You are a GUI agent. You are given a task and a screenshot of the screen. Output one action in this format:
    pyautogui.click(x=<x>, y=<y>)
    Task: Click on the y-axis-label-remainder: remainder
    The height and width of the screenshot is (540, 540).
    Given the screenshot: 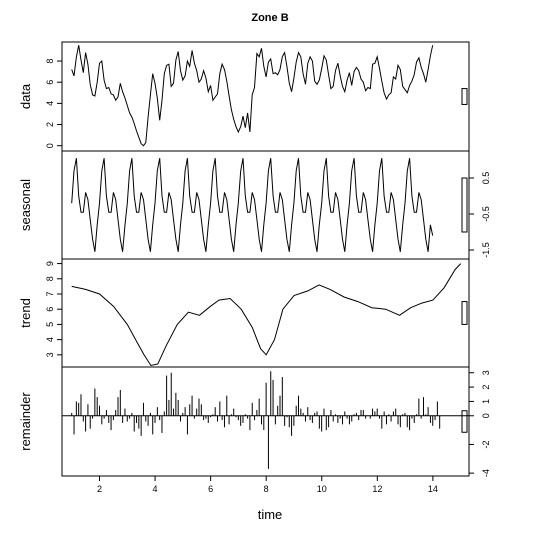 What is the action you would take?
    pyautogui.click(x=25, y=421)
    